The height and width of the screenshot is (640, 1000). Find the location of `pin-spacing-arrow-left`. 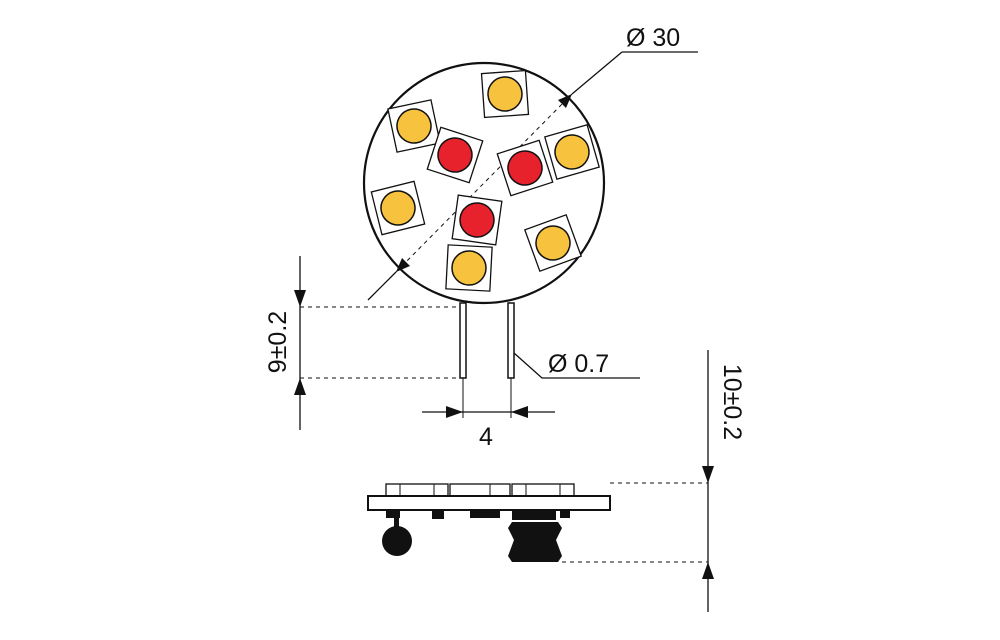

pin-spacing-arrow-left is located at coordinates (454, 412).